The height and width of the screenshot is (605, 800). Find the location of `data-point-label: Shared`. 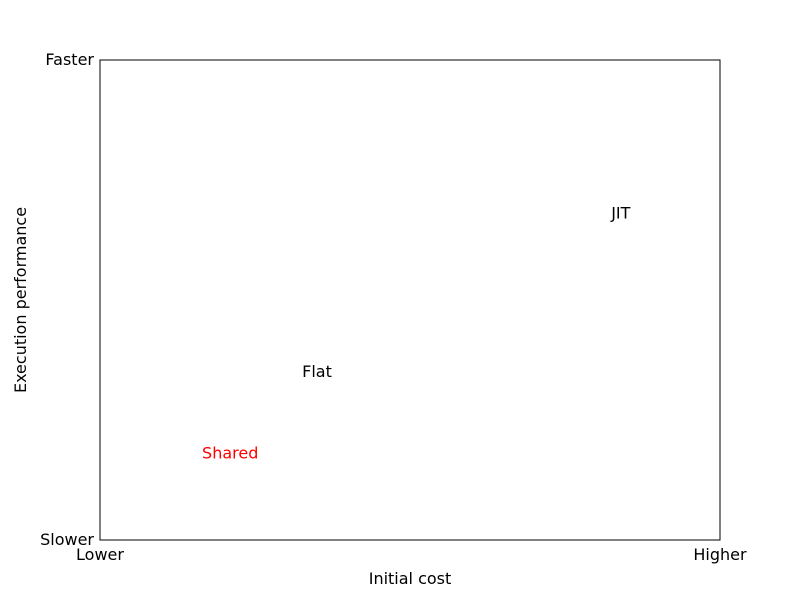

data-point-label: Shared is located at coordinates (230, 453).